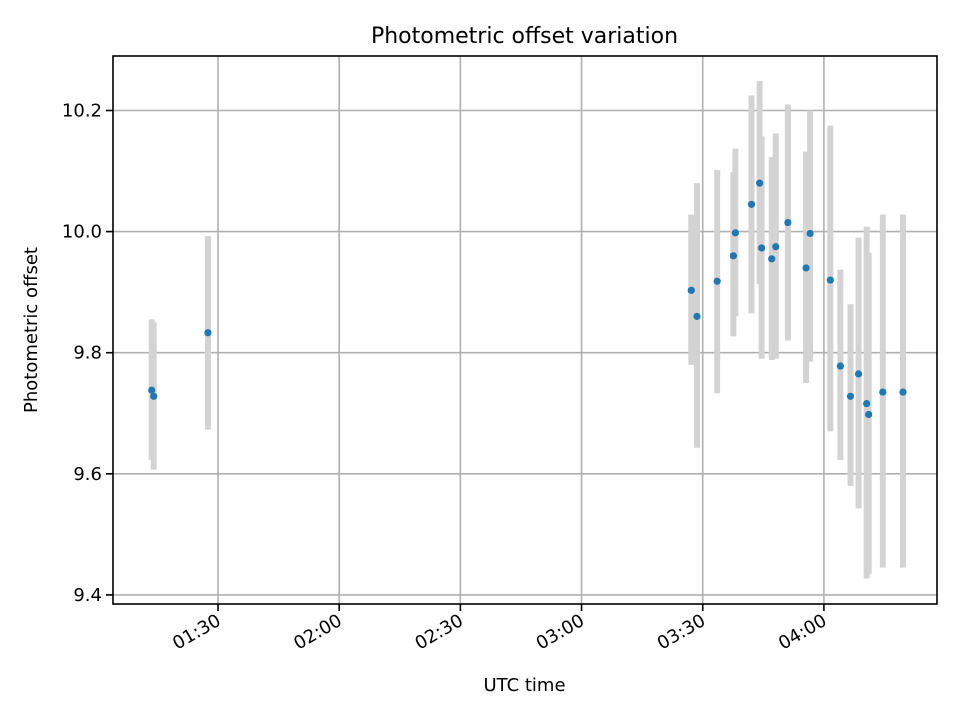  What do you see at coordinates (317, 632) in the screenshot?
I see `x-tick-label: 02:00` at bounding box center [317, 632].